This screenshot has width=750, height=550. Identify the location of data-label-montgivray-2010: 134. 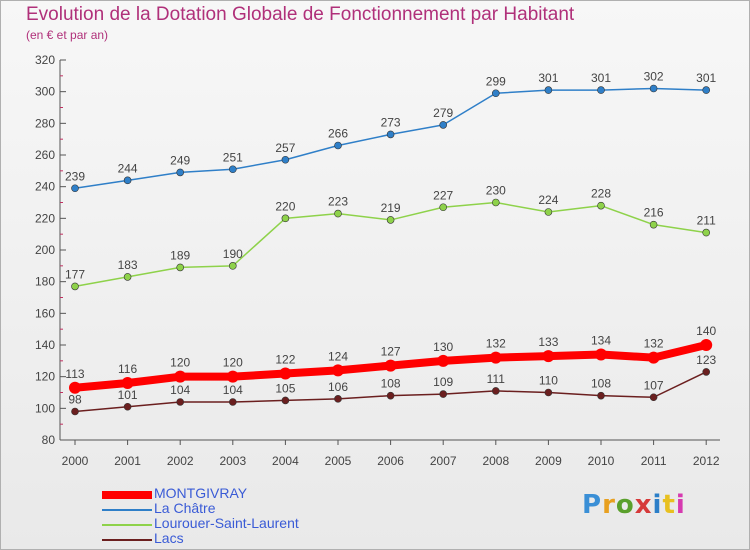
(601, 341).